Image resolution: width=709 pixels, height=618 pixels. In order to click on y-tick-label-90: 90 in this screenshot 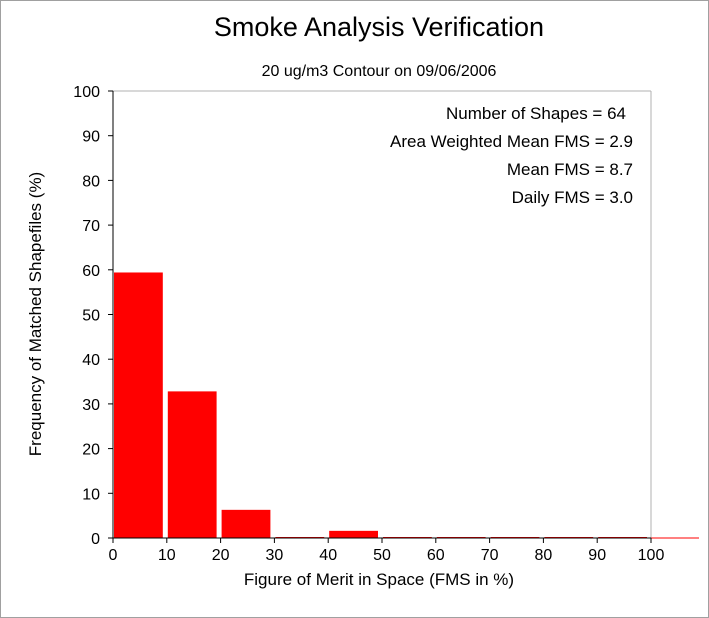, I will do `click(91, 137)`.